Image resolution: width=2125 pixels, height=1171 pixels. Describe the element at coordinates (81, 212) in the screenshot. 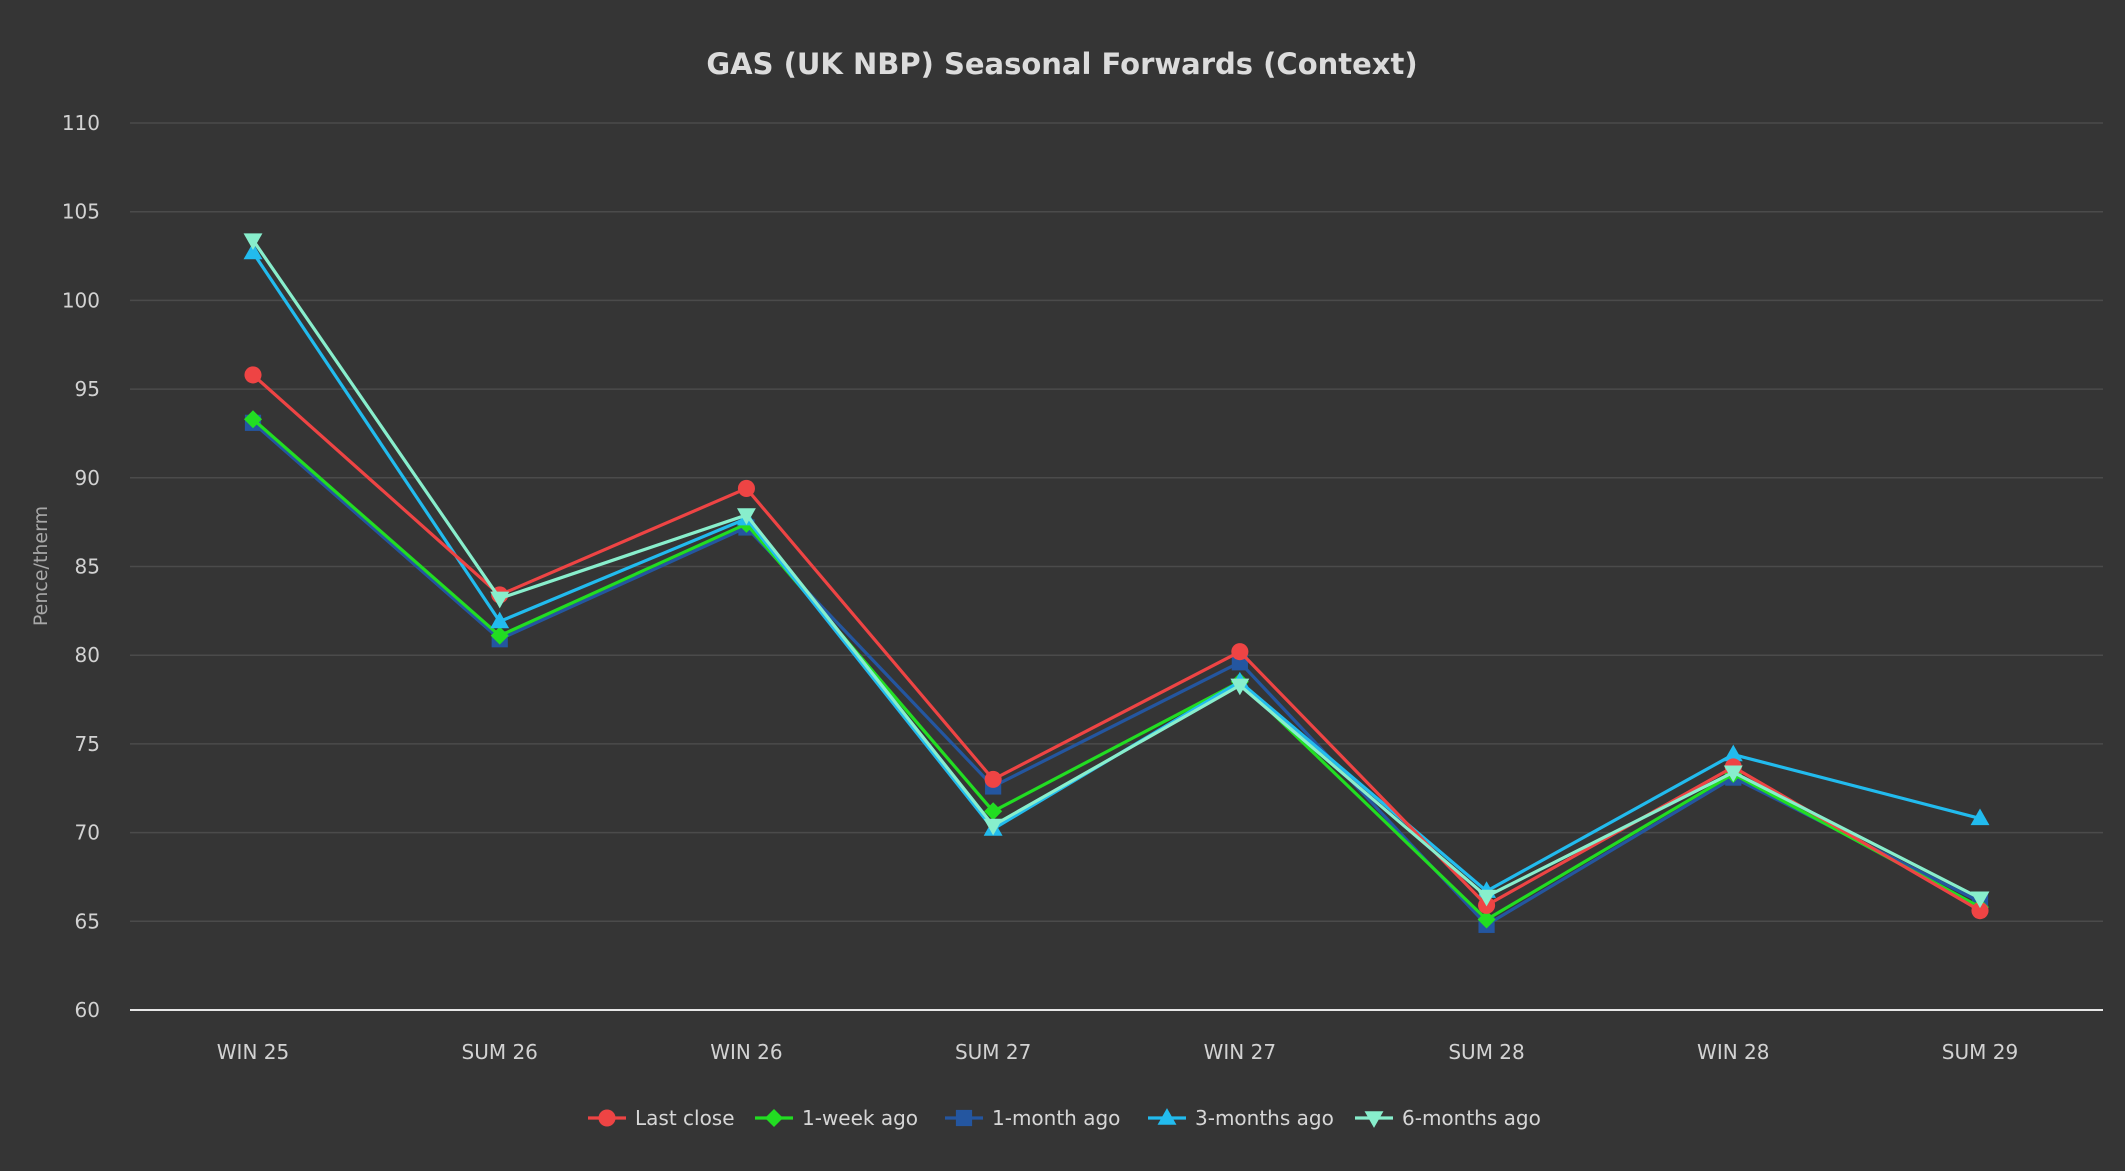

I see `y-tick-label: 105` at that location.